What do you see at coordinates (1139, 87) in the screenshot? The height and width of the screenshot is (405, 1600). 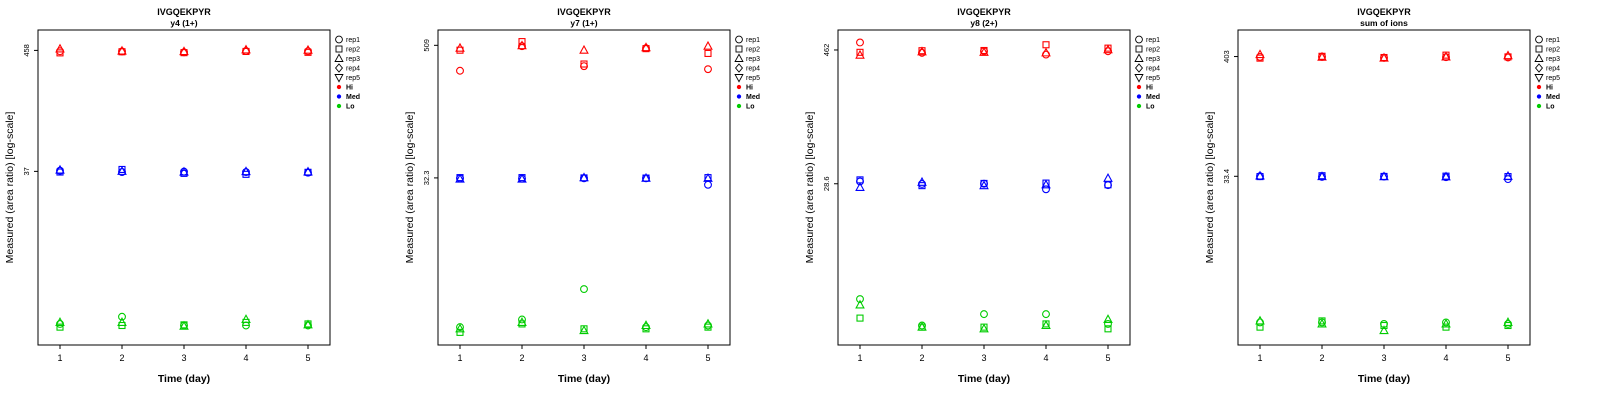 I see `legend-symbol-hi` at bounding box center [1139, 87].